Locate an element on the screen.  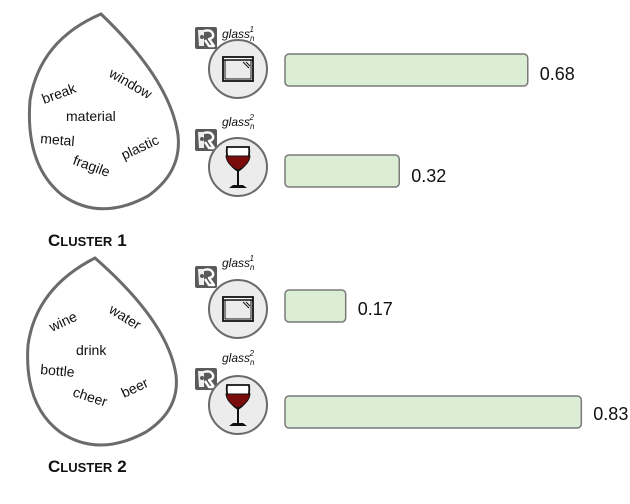
cluster-2-sense-2: glassn2 0.83 is located at coordinates (410, 392).